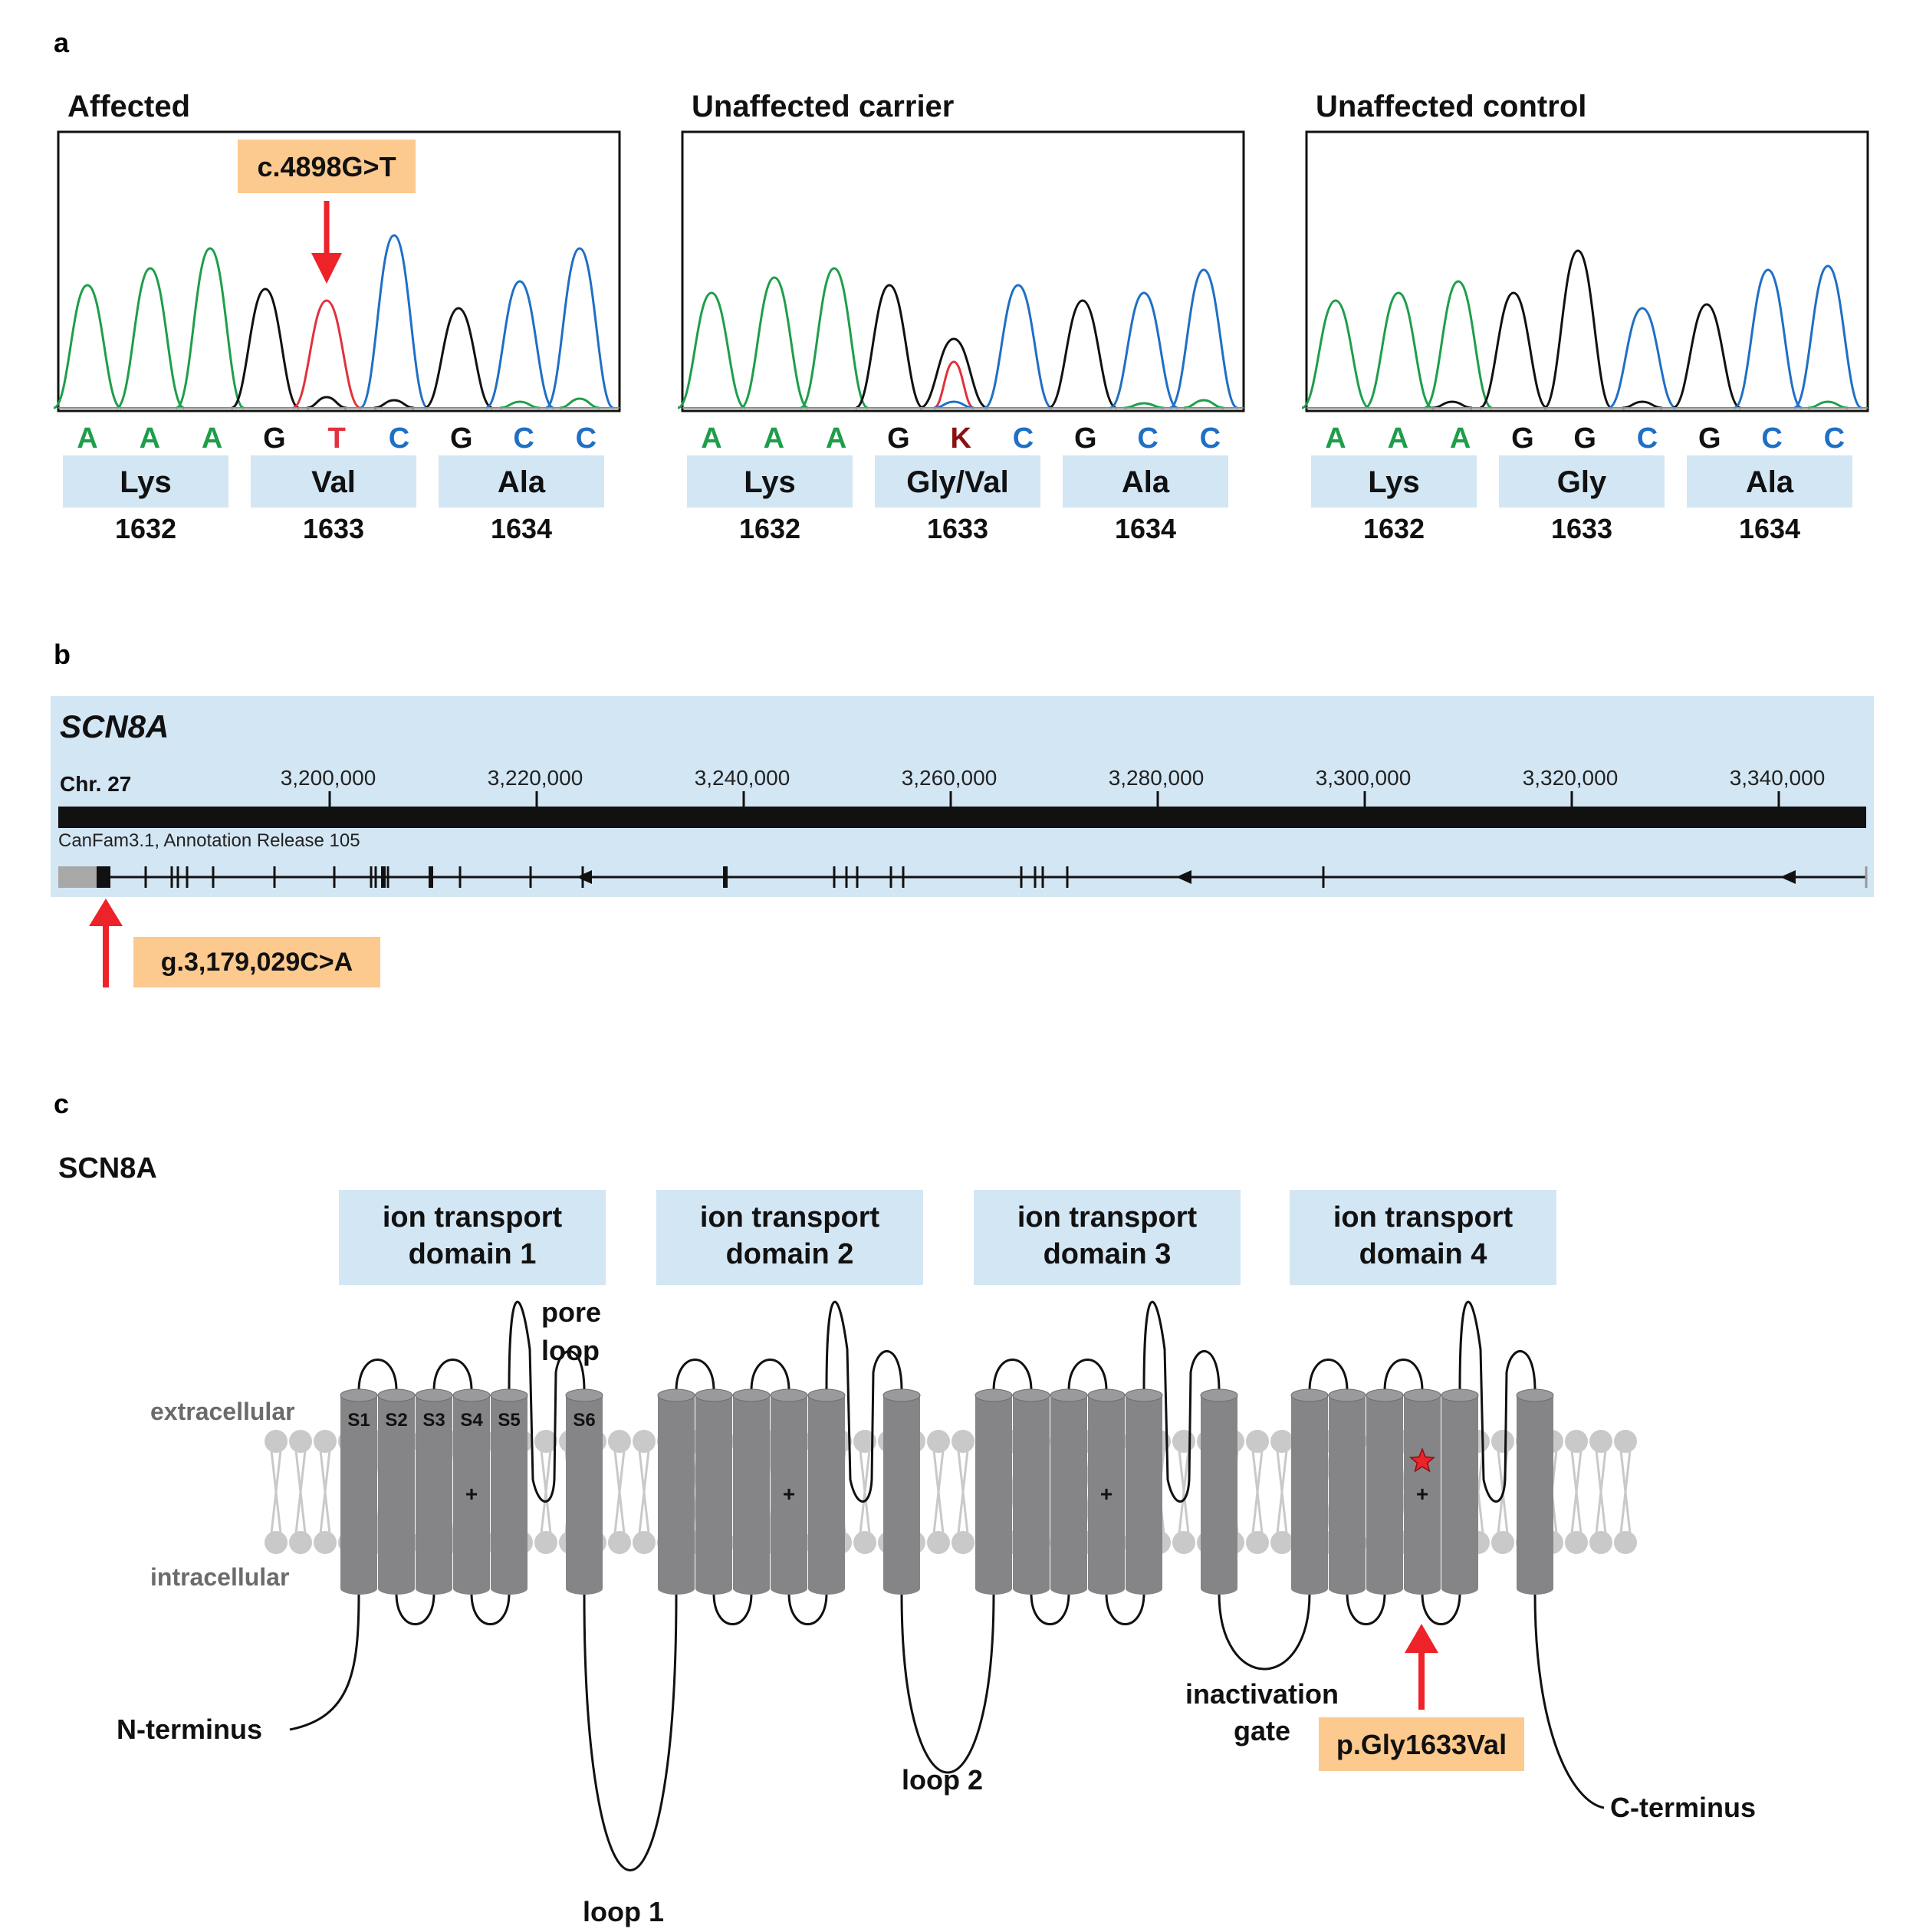 This screenshot has height=1932, width=1926. I want to click on base-letter: T, so click(337, 439).